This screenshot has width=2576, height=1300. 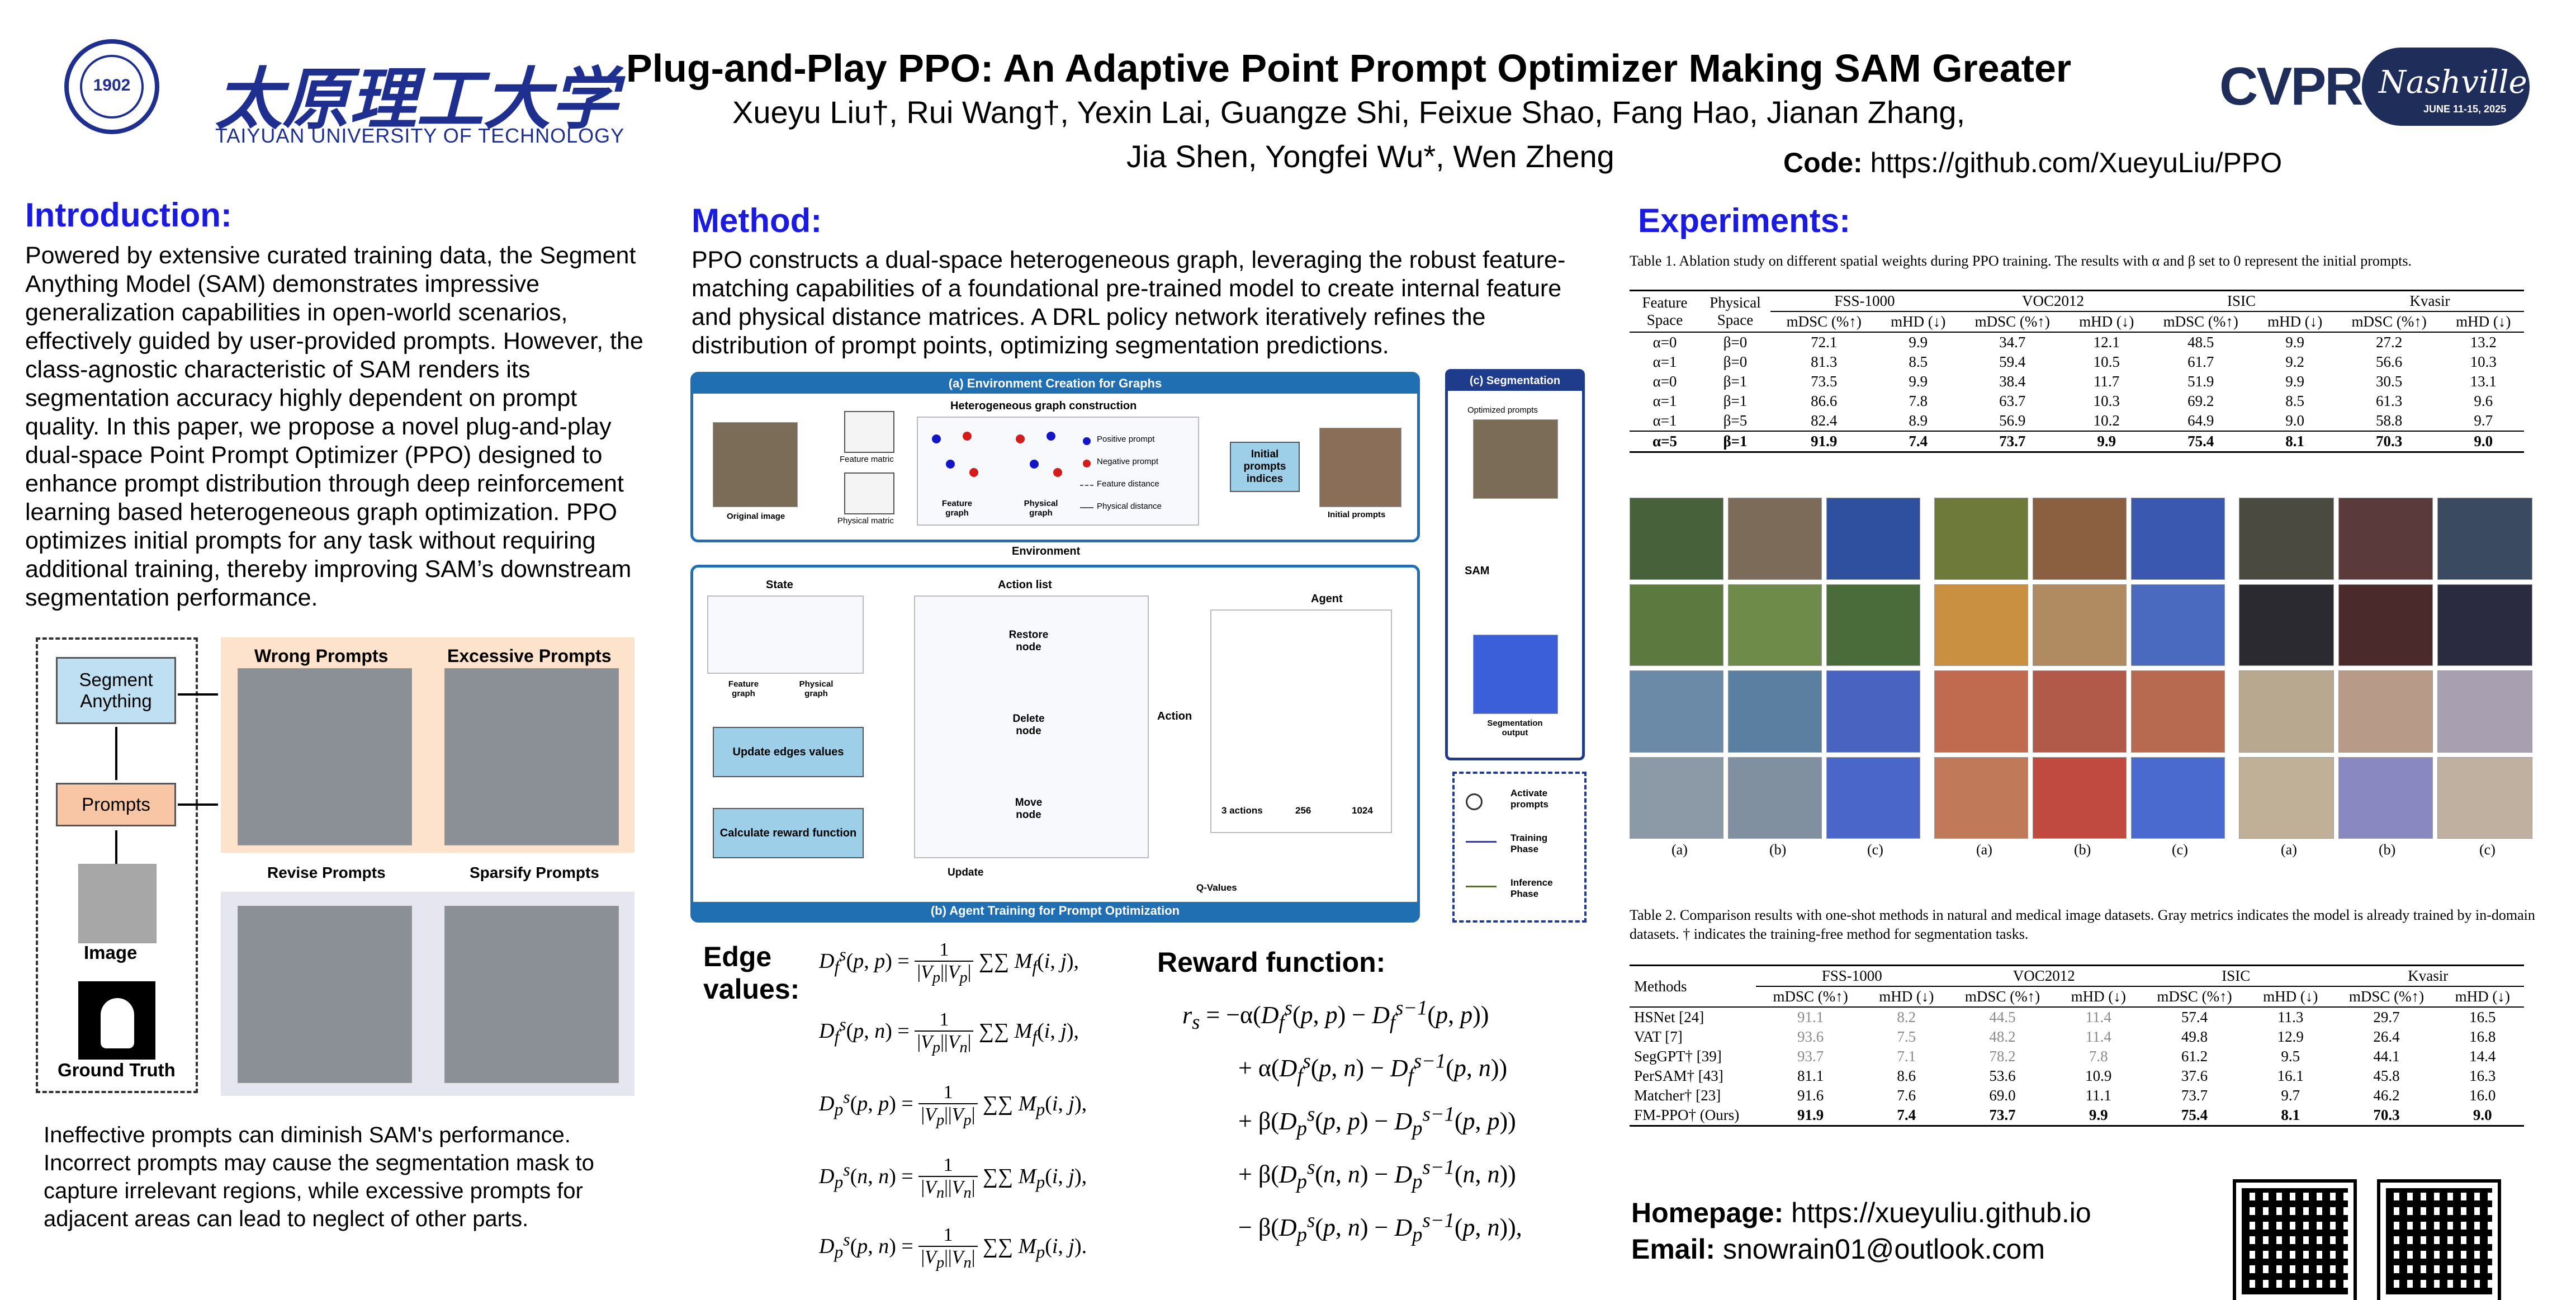 I want to click on wrong-prompts-image, so click(x=325, y=756).